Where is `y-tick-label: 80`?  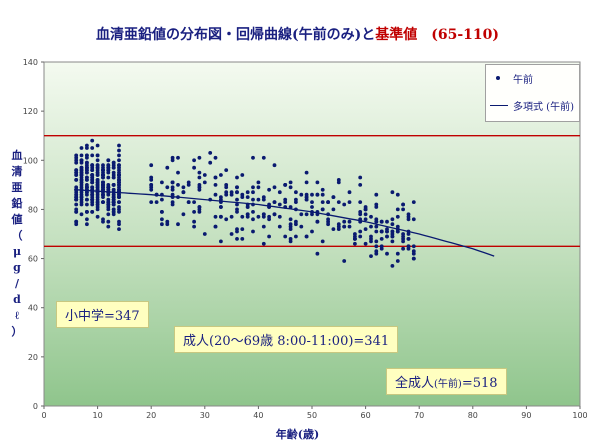 y-tick-label: 80 is located at coordinates (33, 209).